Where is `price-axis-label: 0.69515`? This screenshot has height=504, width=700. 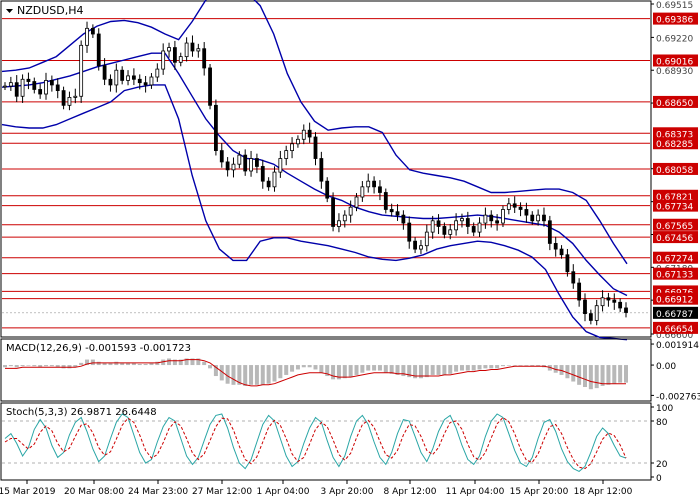 price-axis-label: 0.69515 is located at coordinates (674, 6).